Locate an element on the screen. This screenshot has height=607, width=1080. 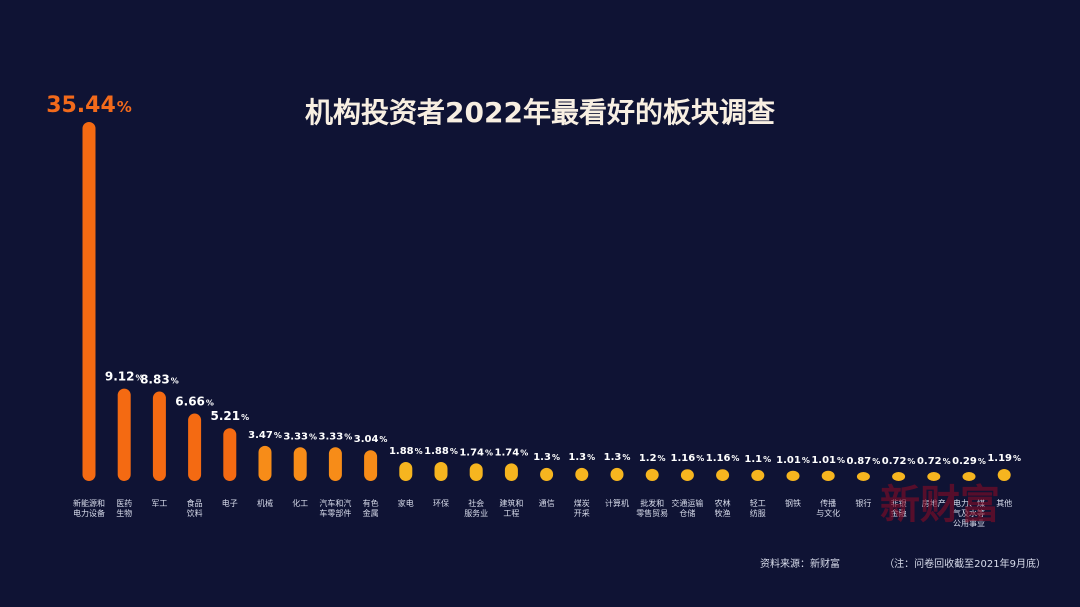
category-label: 房地产 is located at coordinates (934, 503).